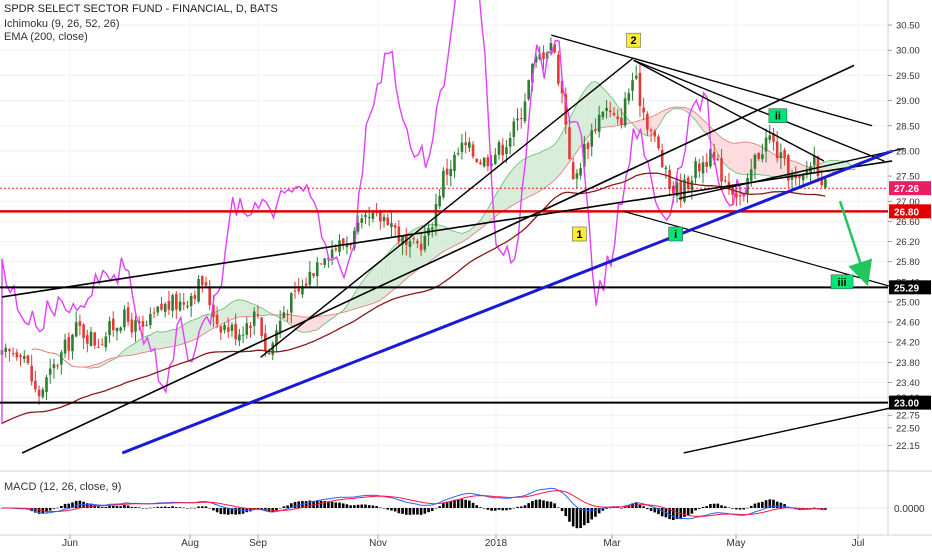  What do you see at coordinates (908, 363) in the screenshot?
I see `price-tick-label: 23.80` at bounding box center [908, 363].